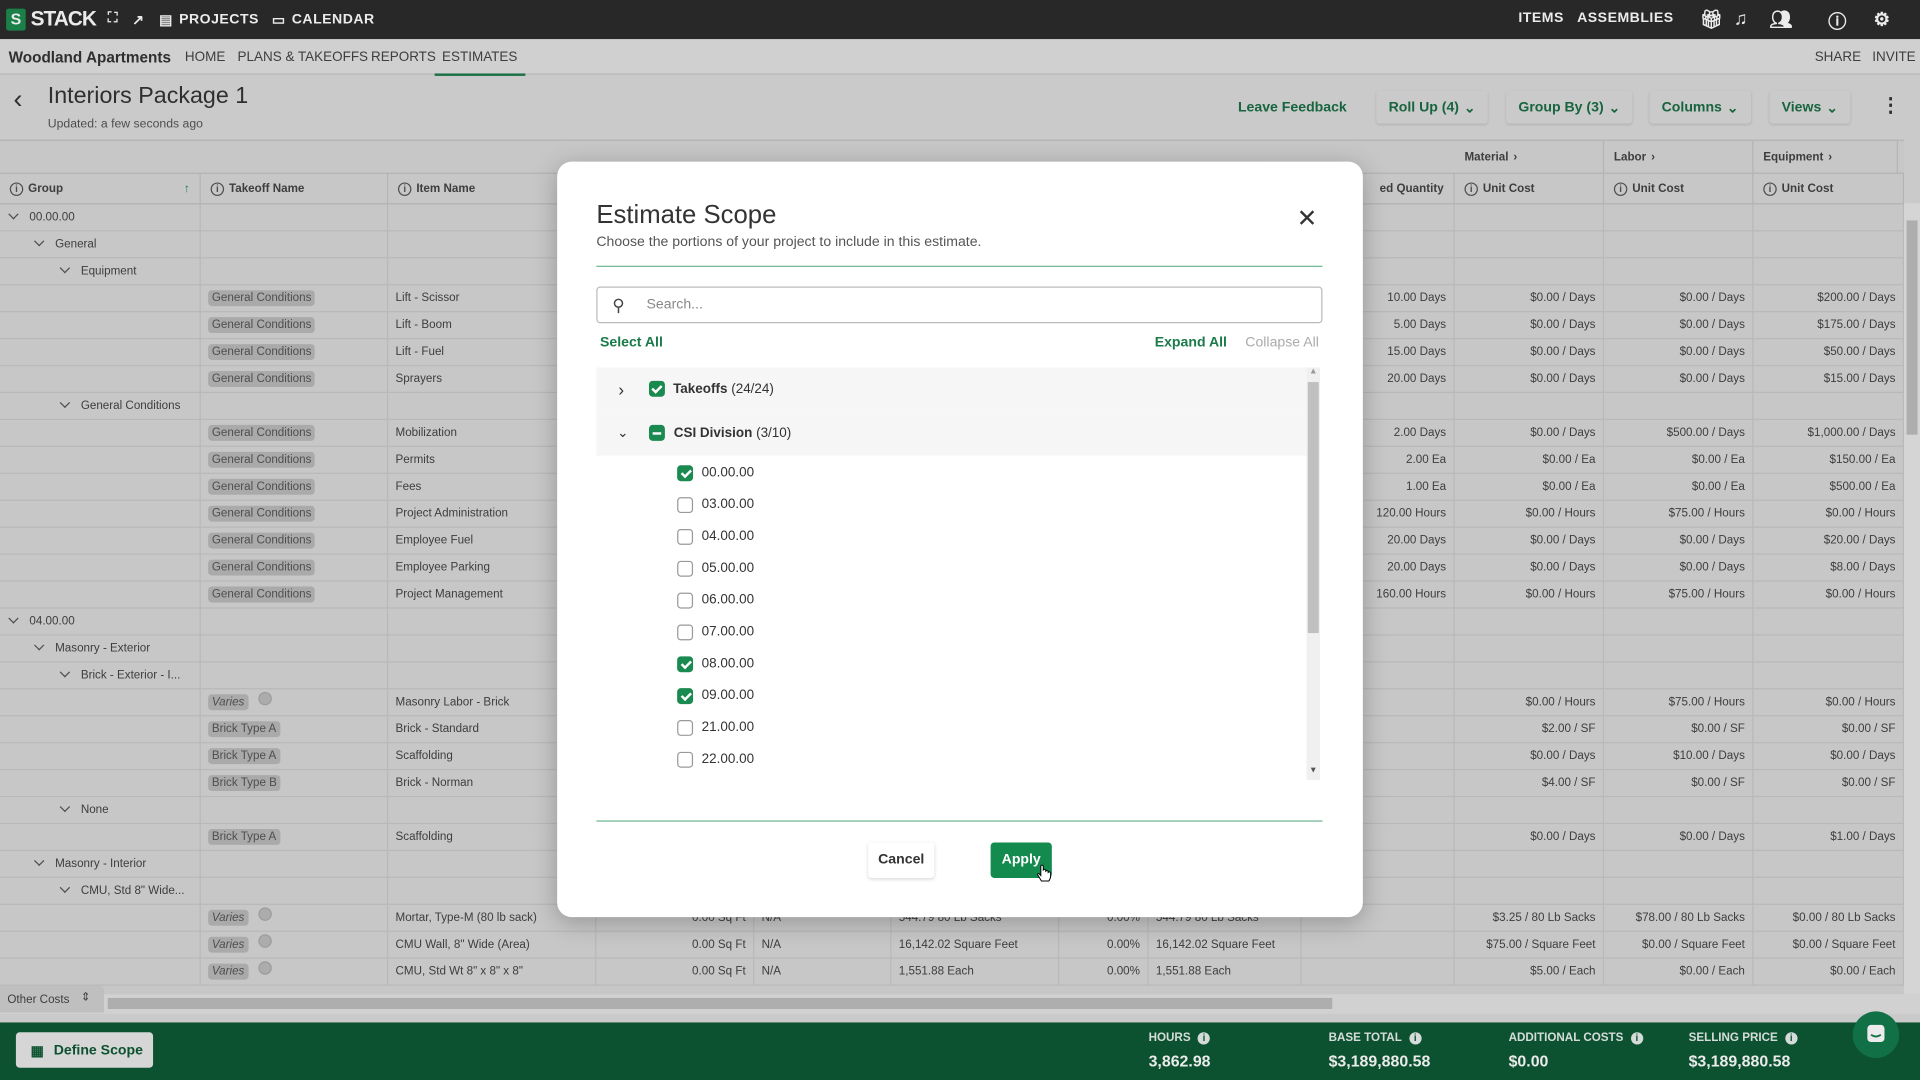 The image size is (1920, 1080). Describe the element at coordinates (951, 389) in the screenshot. I see `tree-node-takeoffs: › Takeoffs (24/24)` at that location.